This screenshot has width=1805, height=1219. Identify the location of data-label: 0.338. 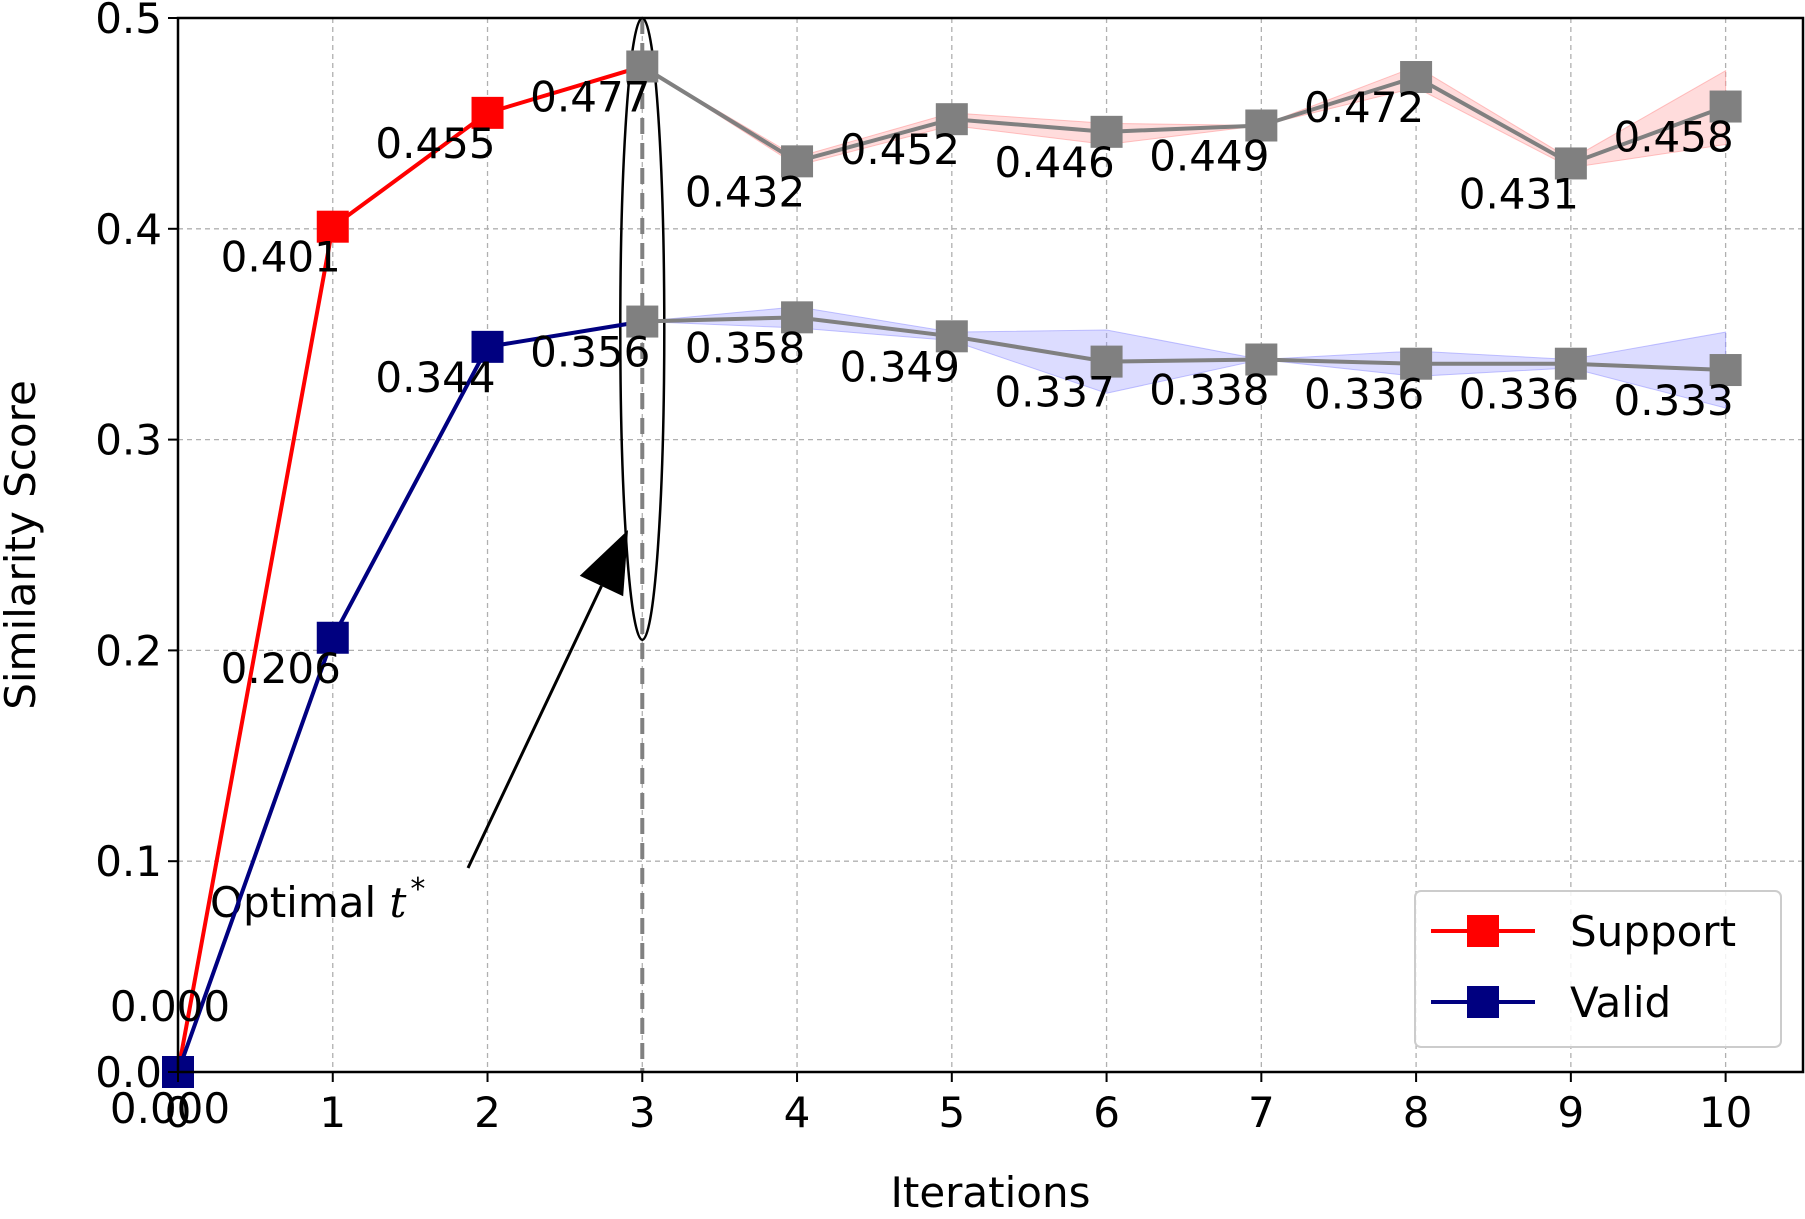
(1209, 389).